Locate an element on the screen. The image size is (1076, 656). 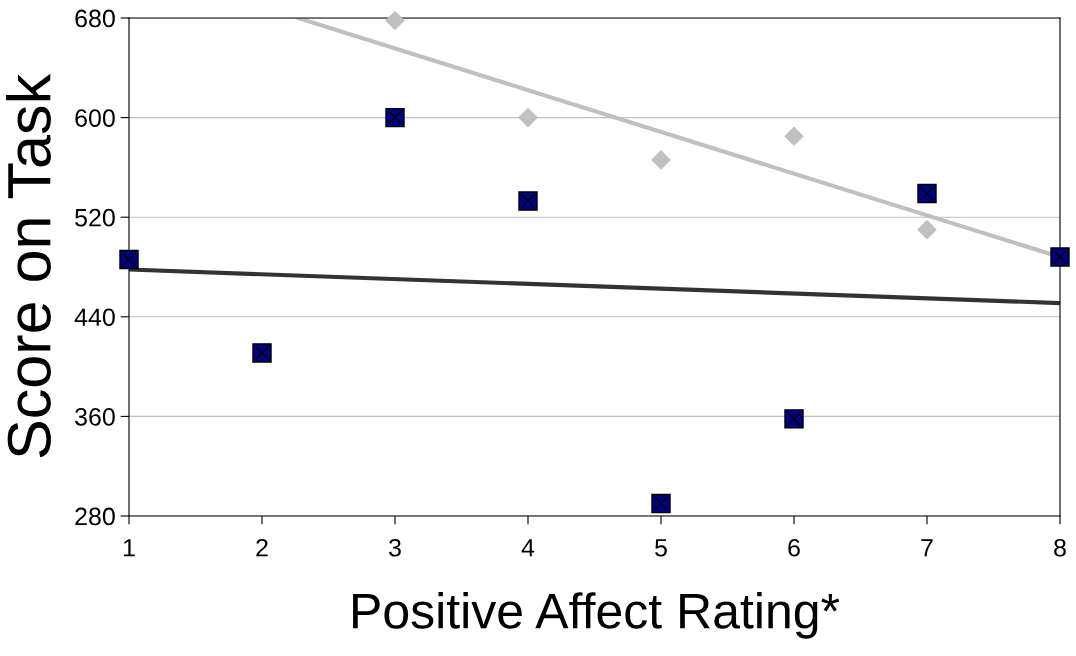
x-axis-title: Positive Affect Rating* is located at coordinates (596, 615).